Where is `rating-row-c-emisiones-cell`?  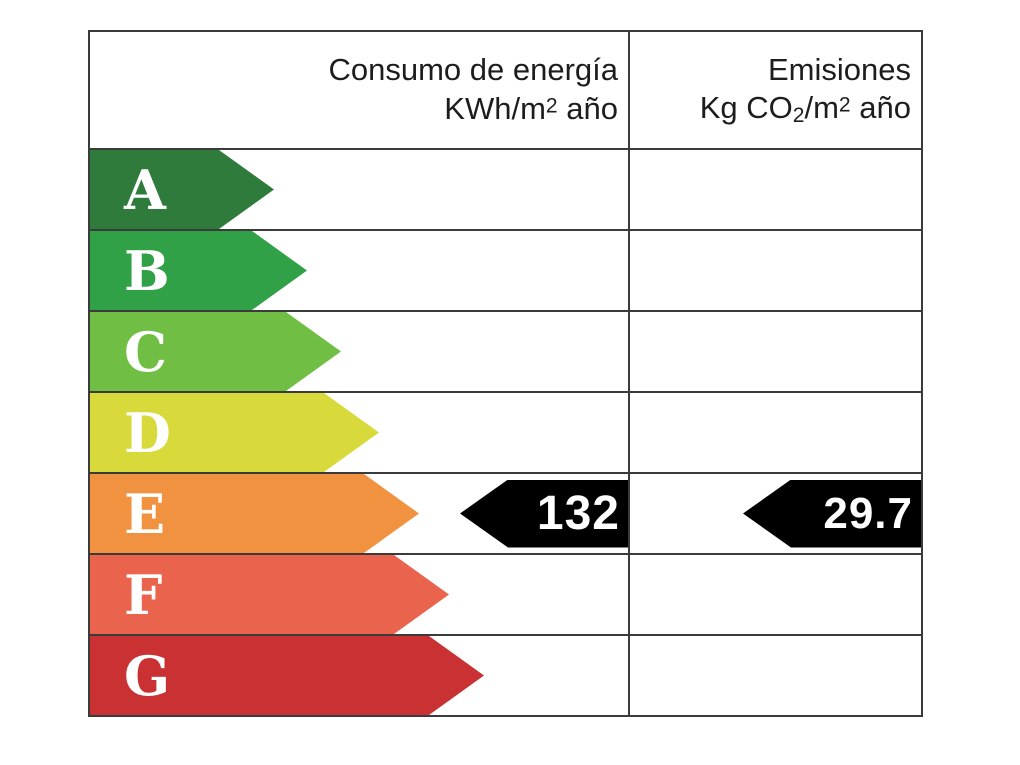
rating-row-c-emisiones-cell is located at coordinates (775, 351).